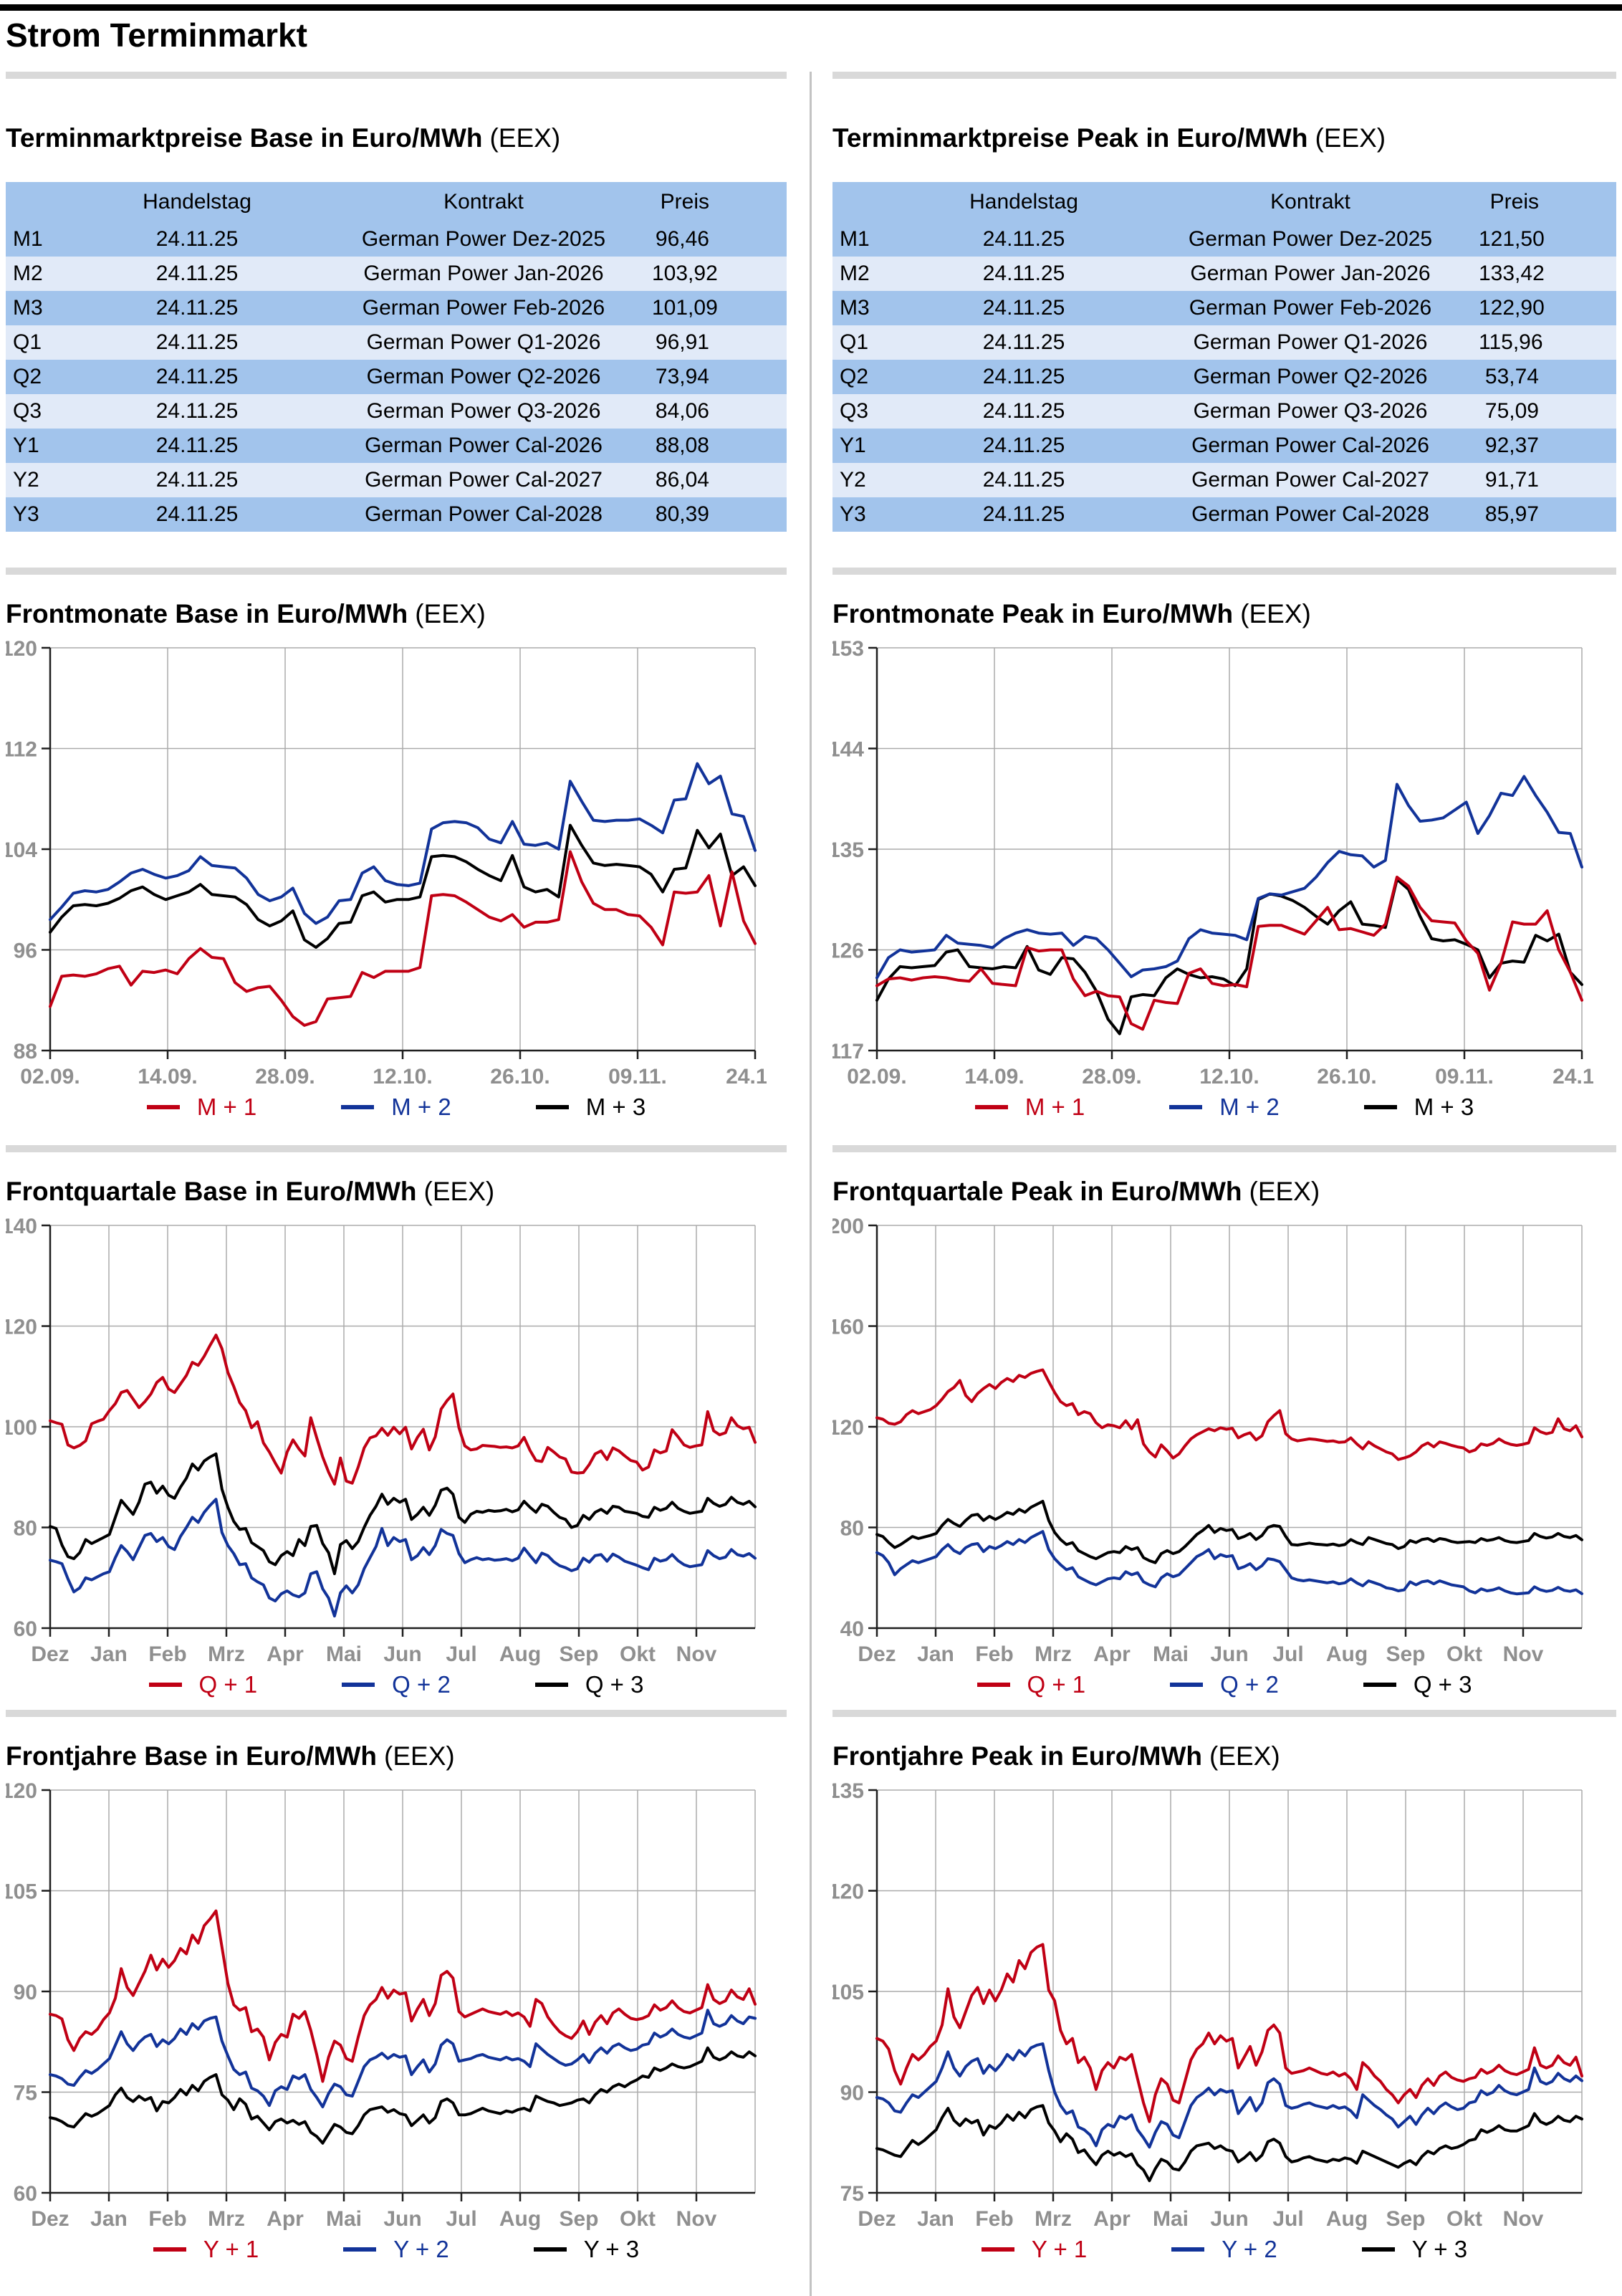 Image resolution: width=1622 pixels, height=2296 pixels. I want to click on legend-label: M + 2, so click(1249, 1107).